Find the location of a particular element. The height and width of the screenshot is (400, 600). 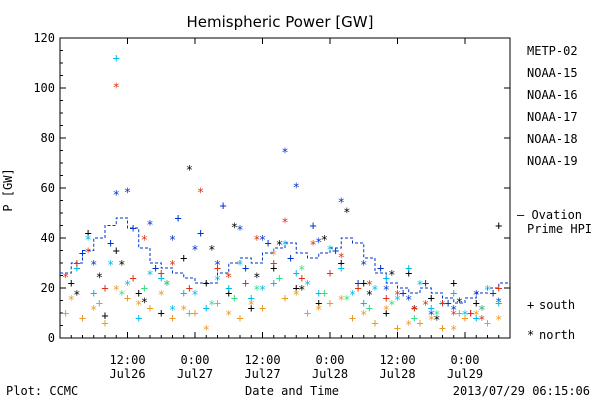

legend-ovation-line1: — Ovation is located at coordinates (549, 215).